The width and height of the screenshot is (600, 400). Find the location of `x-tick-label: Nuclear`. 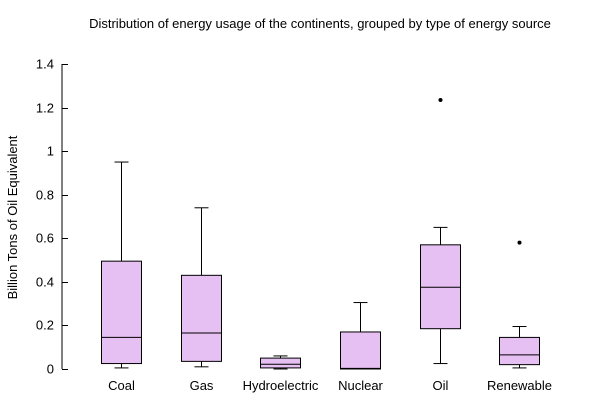

x-tick-label: Nuclear is located at coordinates (360, 385).